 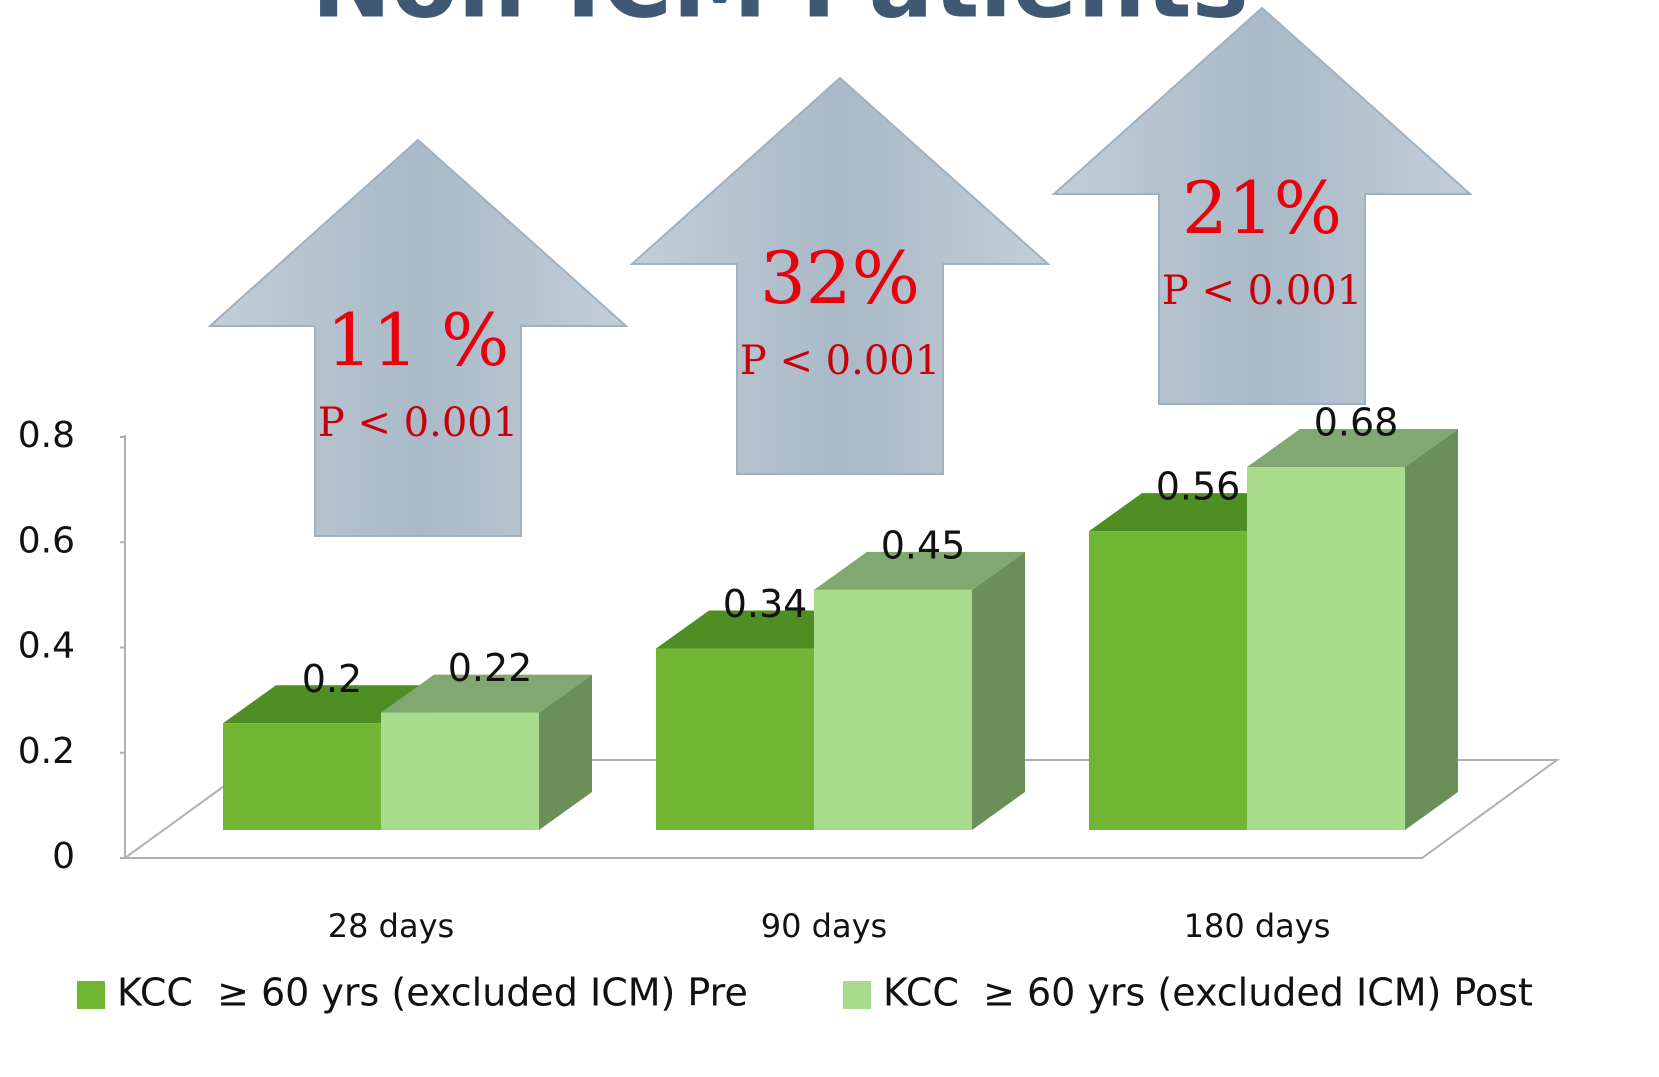 I want to click on data-label: 0.22, so click(x=490, y=668).